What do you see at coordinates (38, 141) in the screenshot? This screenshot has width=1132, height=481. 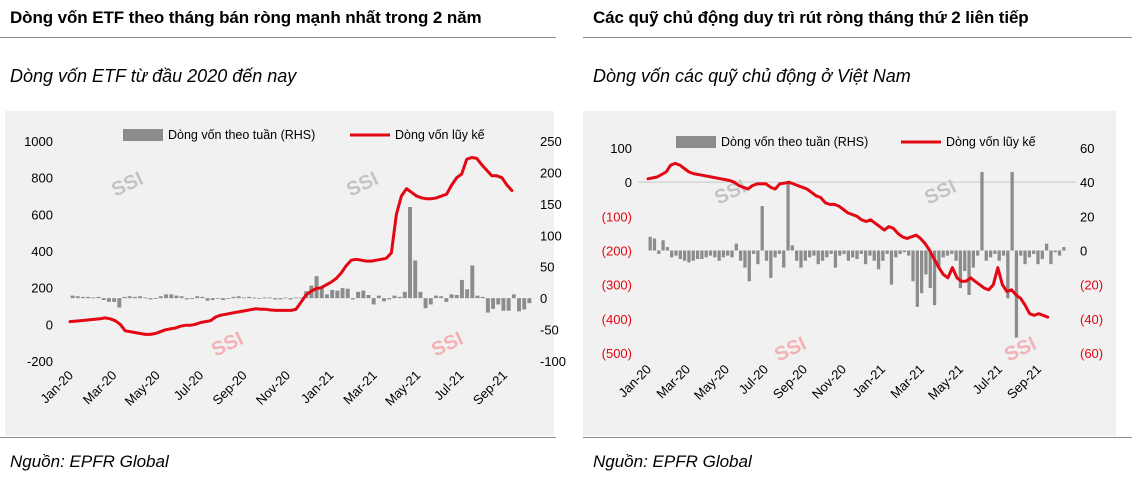 I see `left-left-axis-tick-label: 1000` at bounding box center [38, 141].